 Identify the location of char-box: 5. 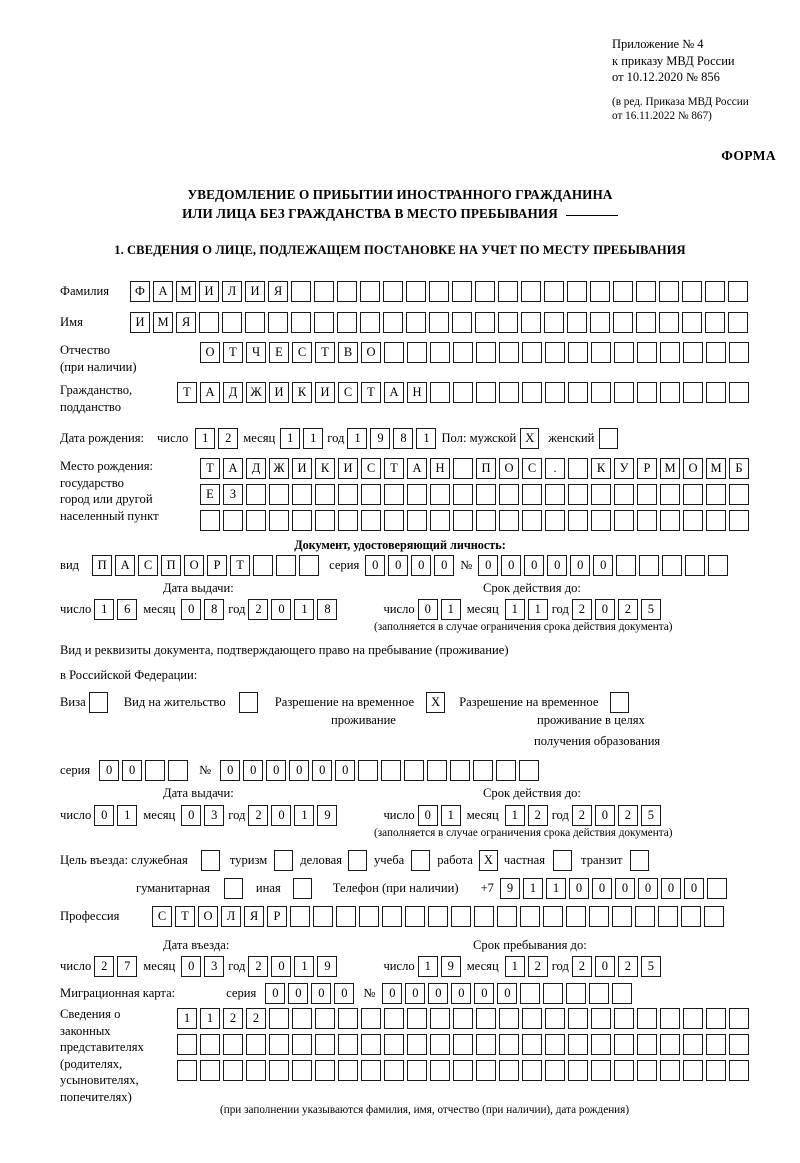
(650, 815).